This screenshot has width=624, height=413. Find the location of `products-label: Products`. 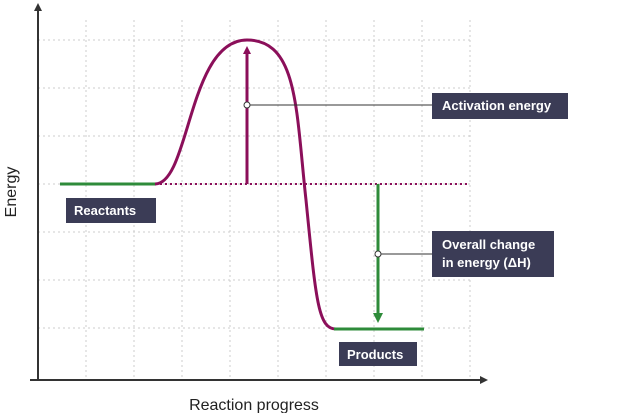

products-label: Products is located at coordinates (378, 354).